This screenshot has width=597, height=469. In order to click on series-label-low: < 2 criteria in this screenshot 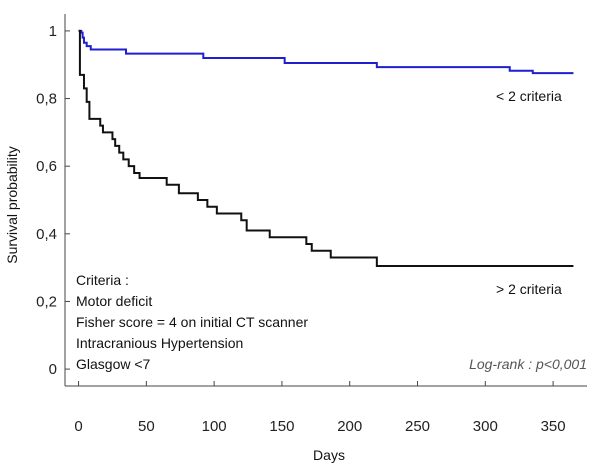, I will do `click(529, 96)`.